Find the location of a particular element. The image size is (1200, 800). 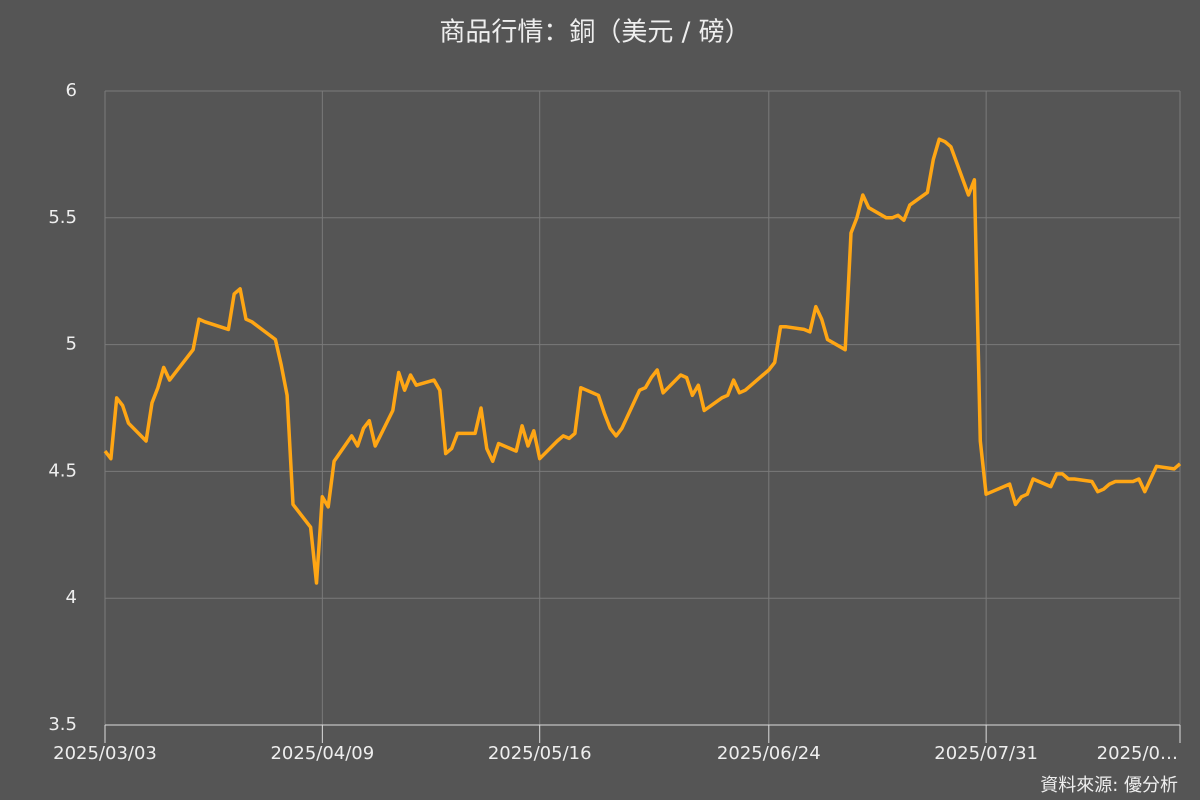

source-note: 資料來源: 優分析 is located at coordinates (1109, 785).